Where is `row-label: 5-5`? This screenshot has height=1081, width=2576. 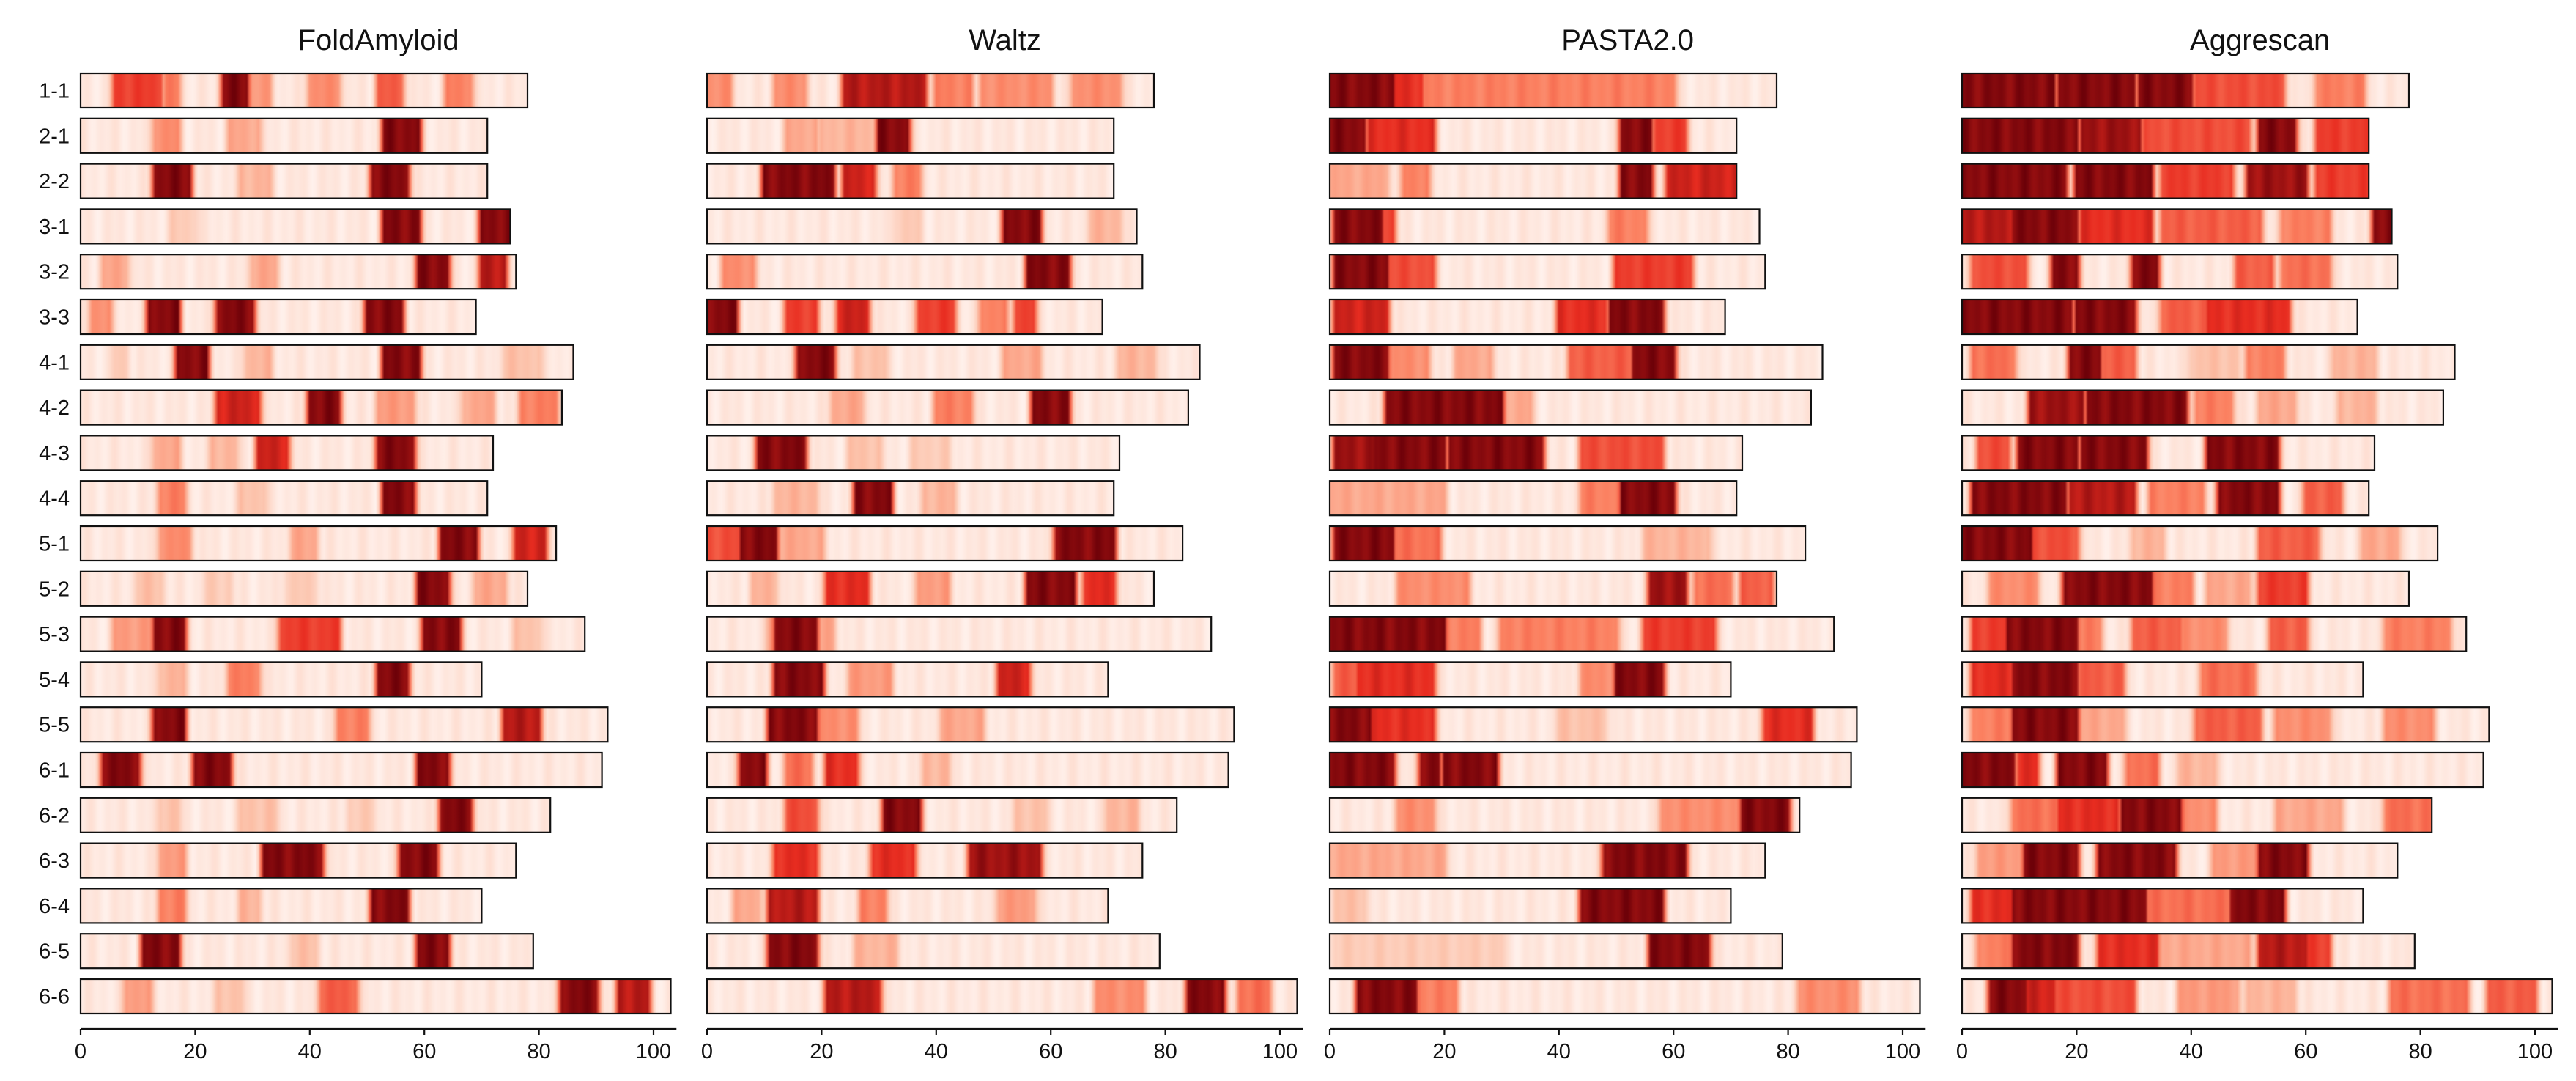
row-label: 5-5 is located at coordinates (54, 725).